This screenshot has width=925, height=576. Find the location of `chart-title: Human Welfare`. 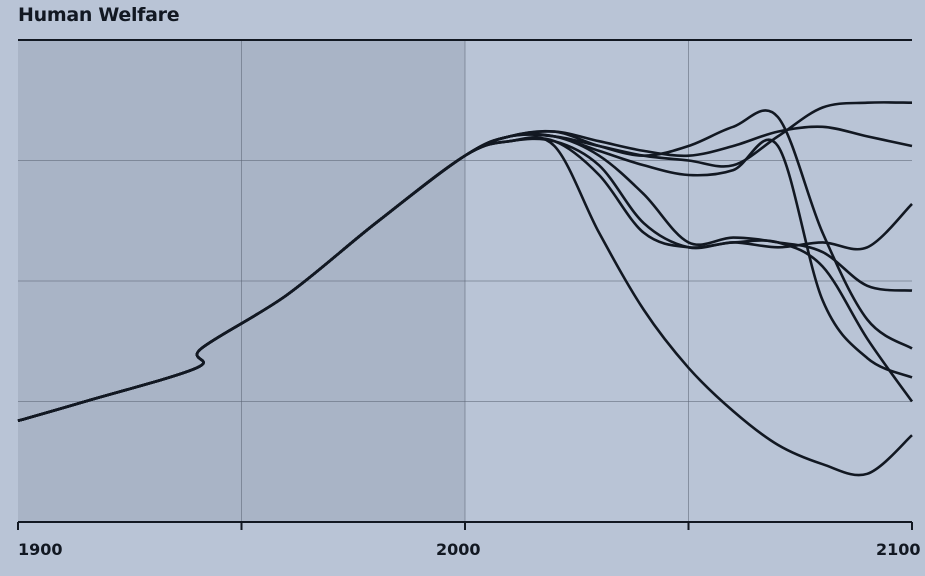

chart-title: Human Welfare is located at coordinates (99, 15).